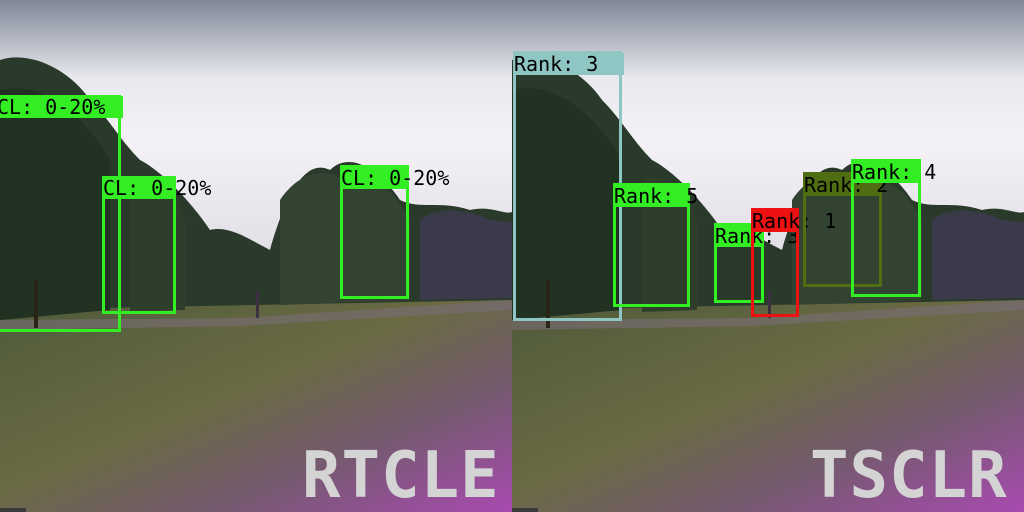 Image resolution: width=1024 pixels, height=512 pixels. What do you see at coordinates (568, 64) in the screenshot?
I see `detection-label: Rank: 3` at bounding box center [568, 64].